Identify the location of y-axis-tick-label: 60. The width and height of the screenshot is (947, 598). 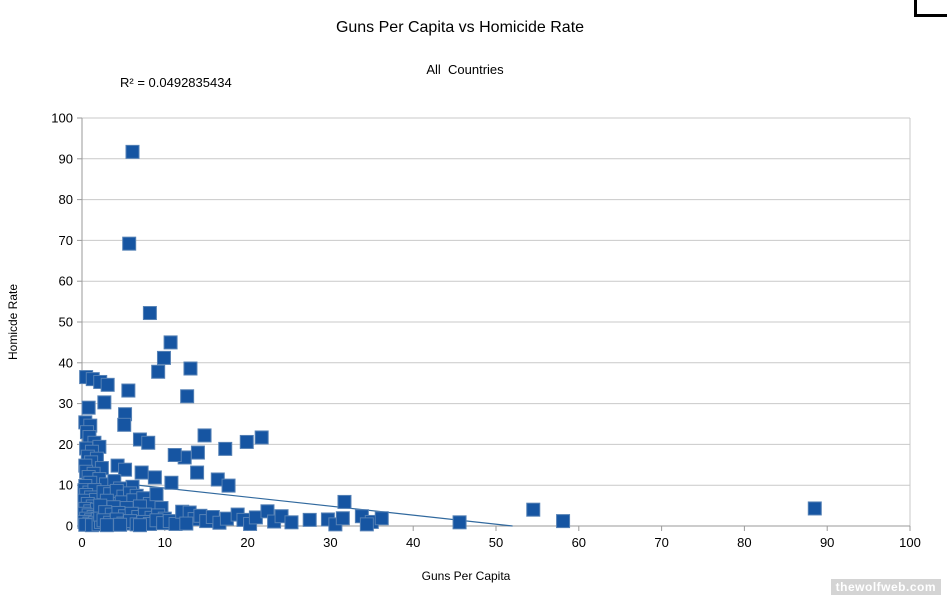
(66, 281).